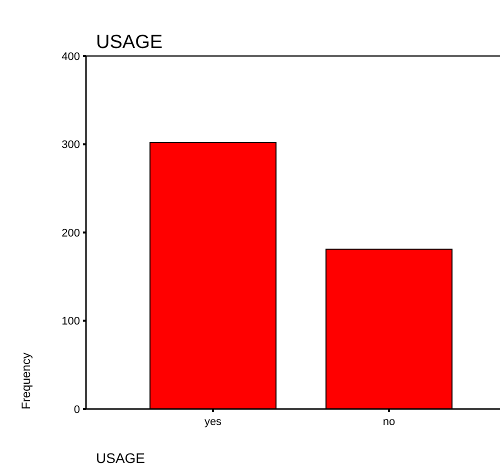  What do you see at coordinates (389, 422) in the screenshot?
I see `x-tick-label: no` at bounding box center [389, 422].